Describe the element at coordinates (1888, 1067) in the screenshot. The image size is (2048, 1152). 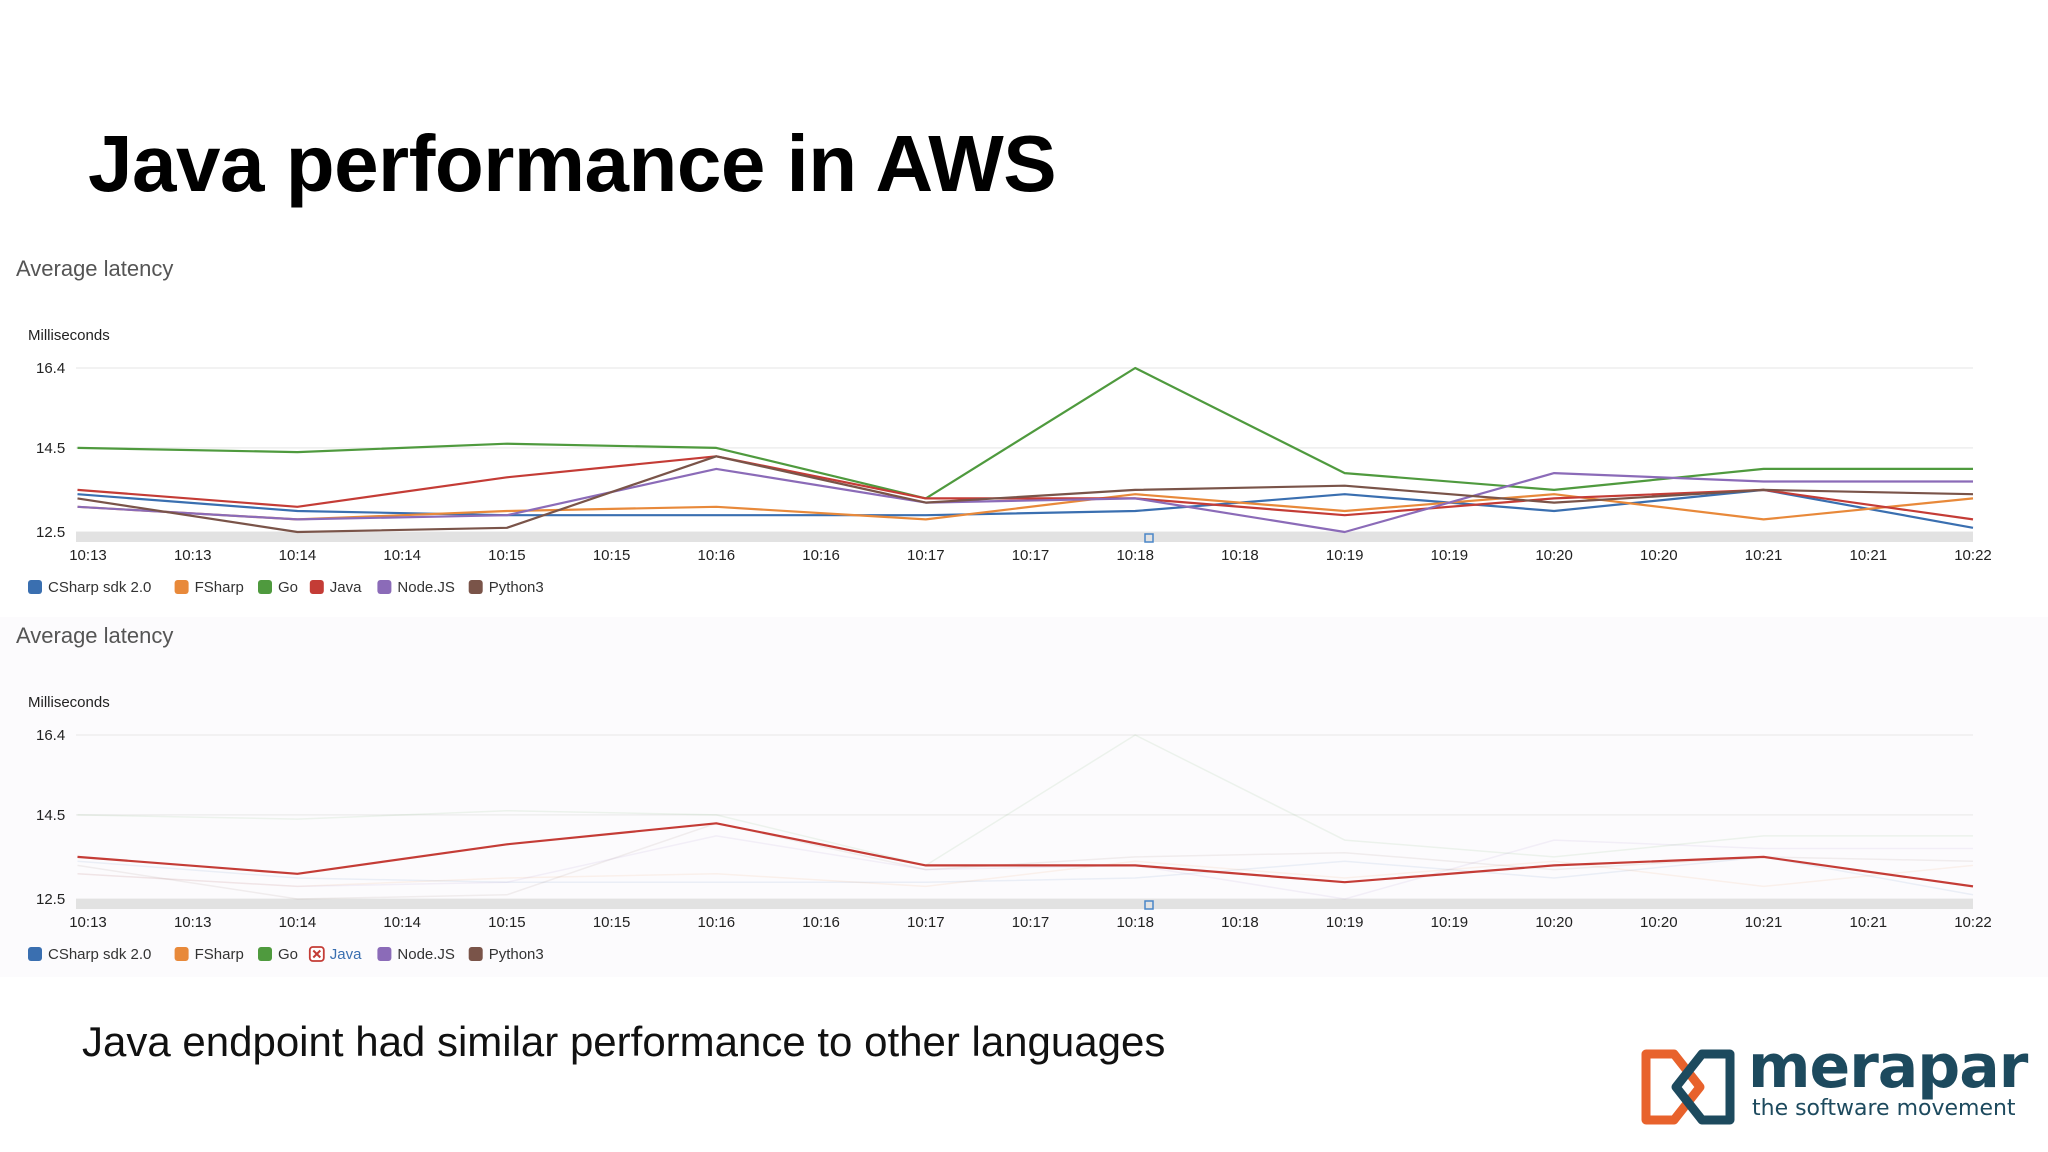
I see `logo-wordmark: merapar` at that location.